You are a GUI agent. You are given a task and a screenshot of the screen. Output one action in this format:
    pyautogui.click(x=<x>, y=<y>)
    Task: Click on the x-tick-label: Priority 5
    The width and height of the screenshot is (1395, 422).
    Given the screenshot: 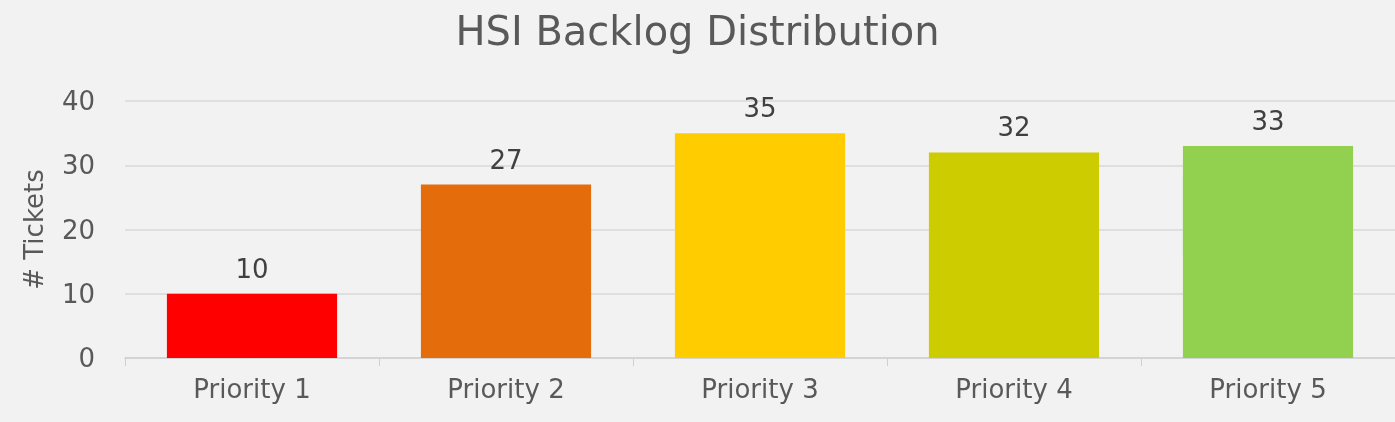 What is the action you would take?
    pyautogui.click(x=1268, y=389)
    